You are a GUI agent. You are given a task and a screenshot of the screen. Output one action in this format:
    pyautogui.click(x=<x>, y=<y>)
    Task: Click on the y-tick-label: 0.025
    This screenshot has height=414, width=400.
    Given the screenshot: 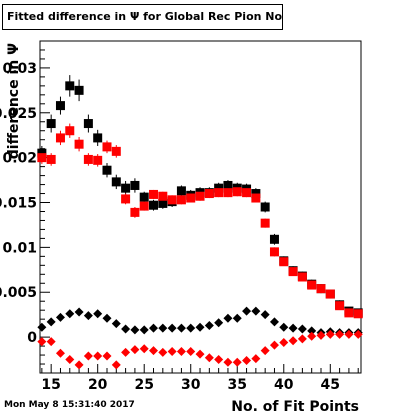 What is the action you would take?
    pyautogui.click(x=18, y=114)
    